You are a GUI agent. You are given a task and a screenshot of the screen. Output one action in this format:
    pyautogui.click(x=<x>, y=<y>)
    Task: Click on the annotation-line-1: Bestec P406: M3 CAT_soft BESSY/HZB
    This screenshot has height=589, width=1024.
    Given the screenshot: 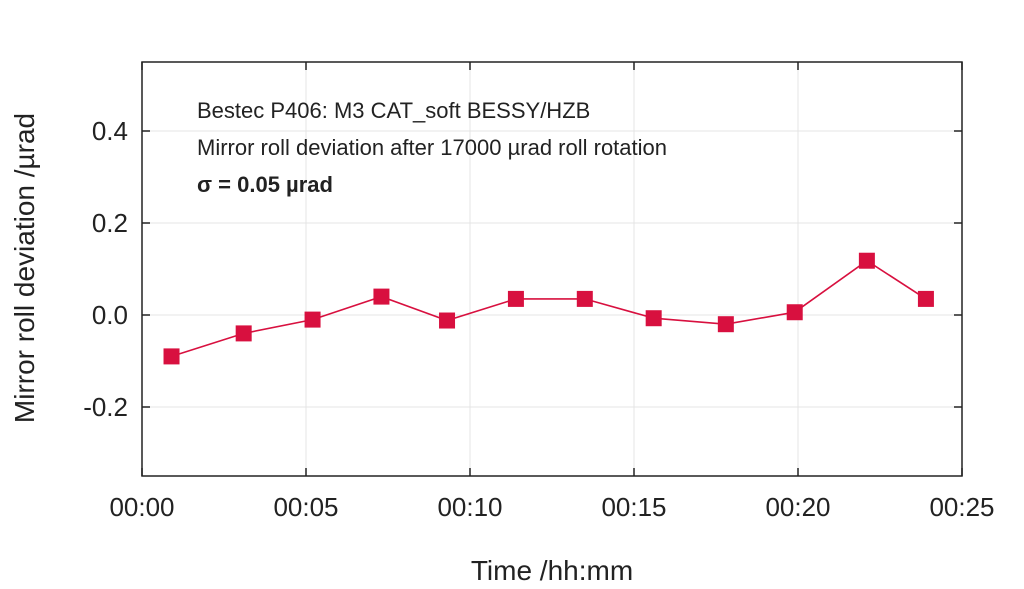 What is the action you would take?
    pyautogui.click(x=393, y=110)
    